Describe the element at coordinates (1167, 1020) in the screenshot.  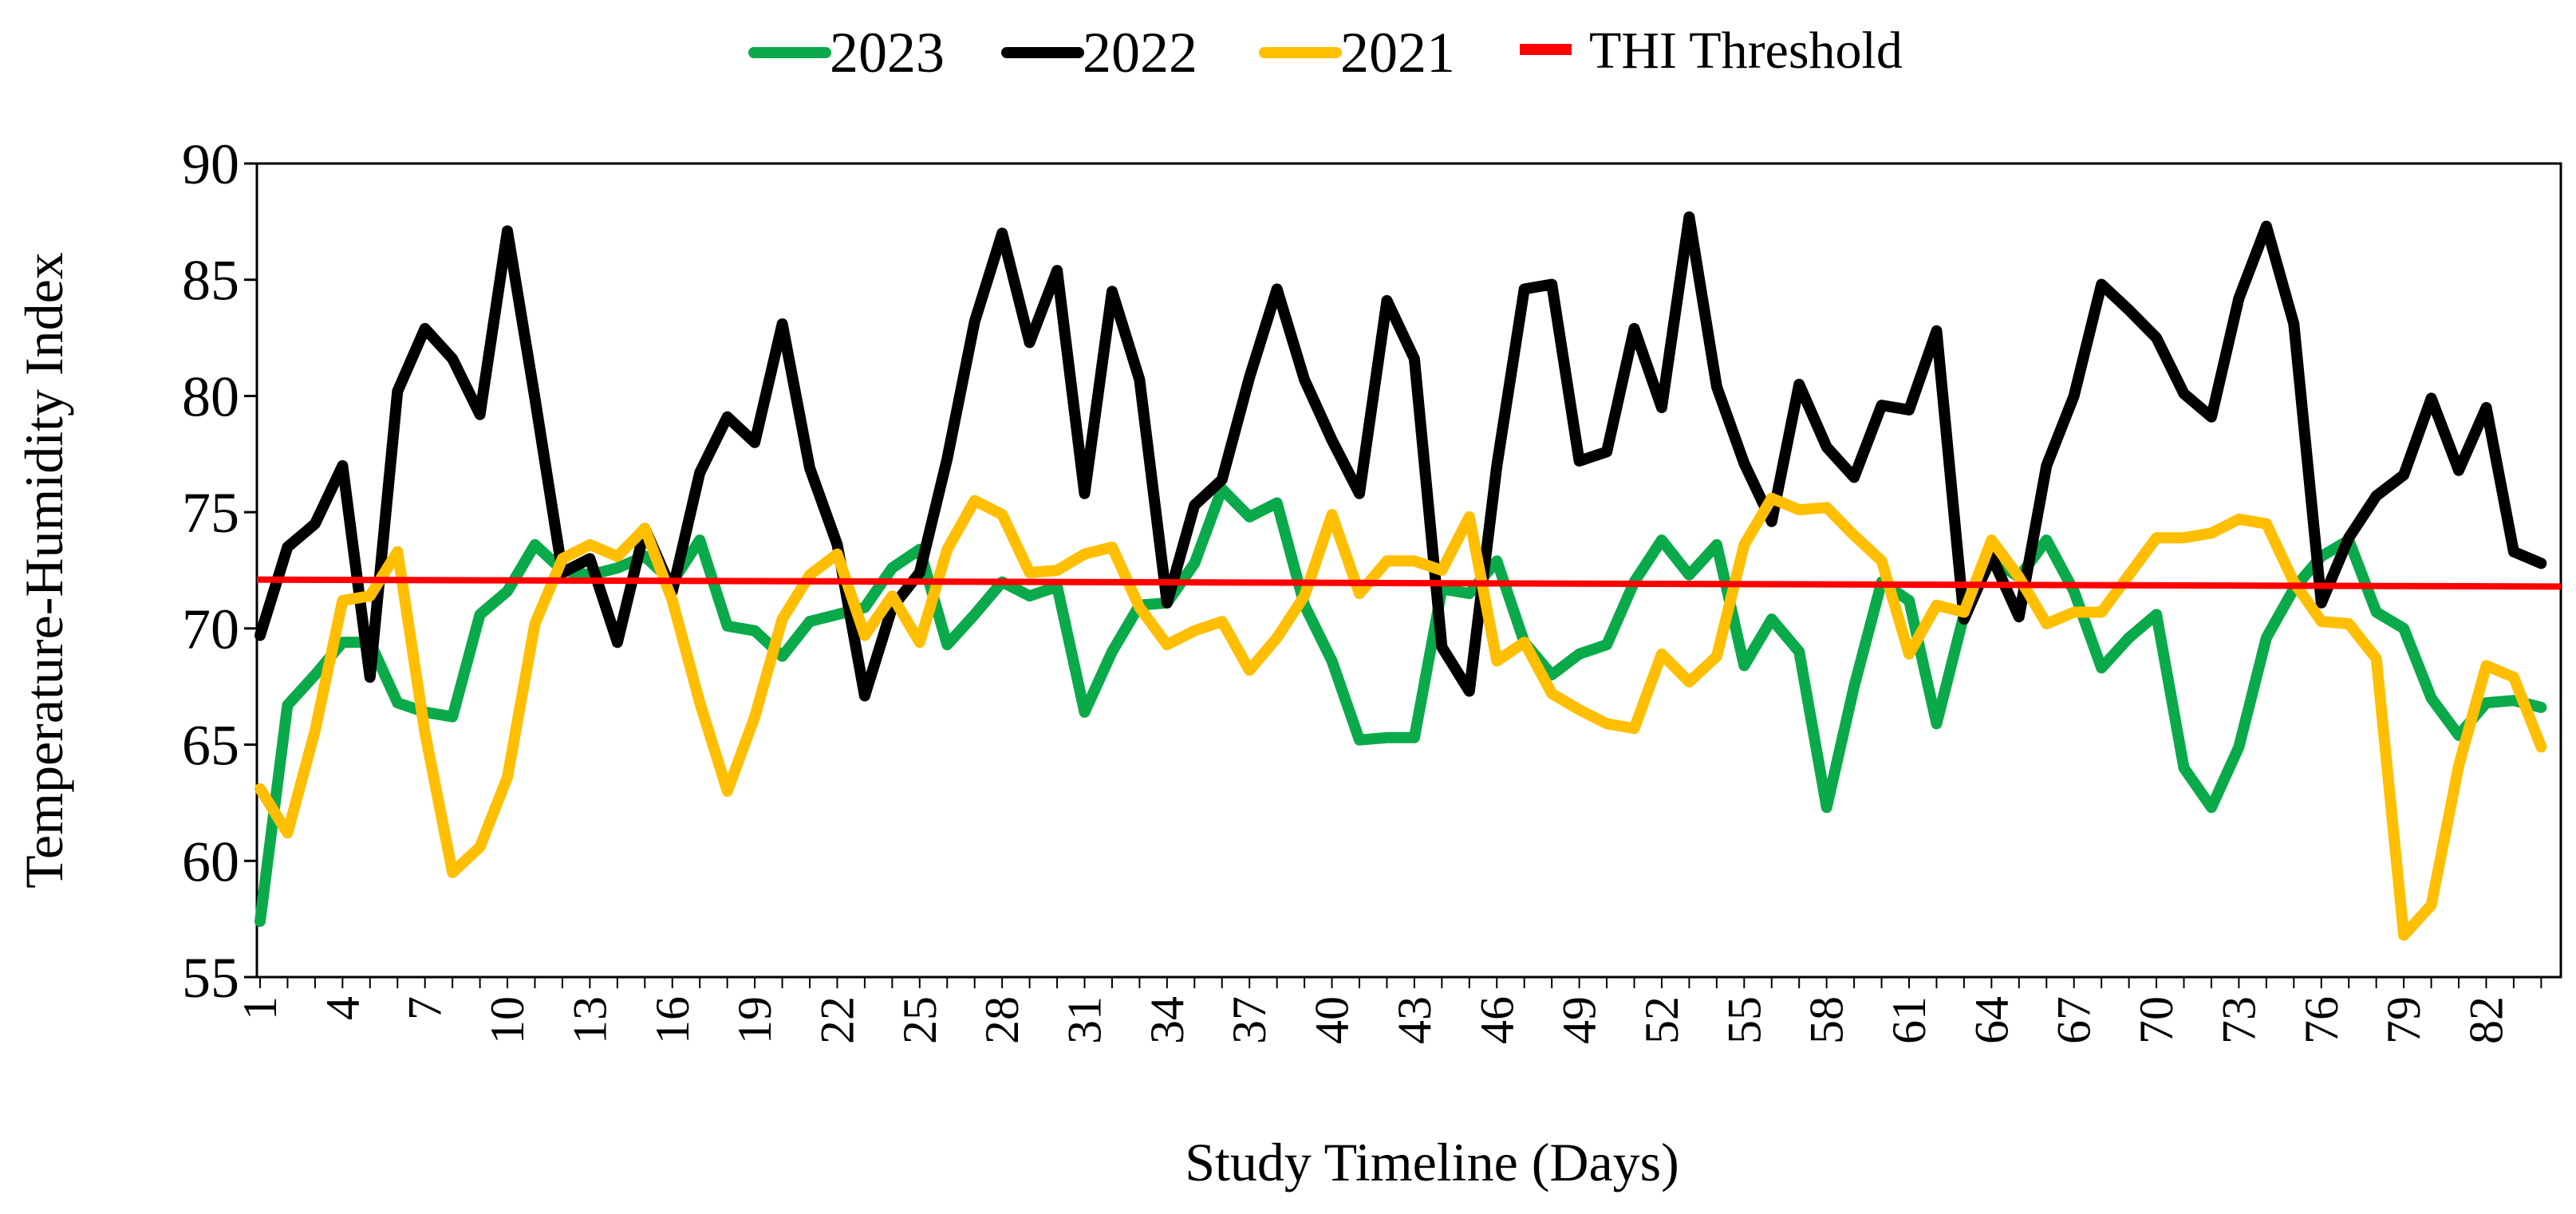
I see `x-tick-label: 34` at that location.